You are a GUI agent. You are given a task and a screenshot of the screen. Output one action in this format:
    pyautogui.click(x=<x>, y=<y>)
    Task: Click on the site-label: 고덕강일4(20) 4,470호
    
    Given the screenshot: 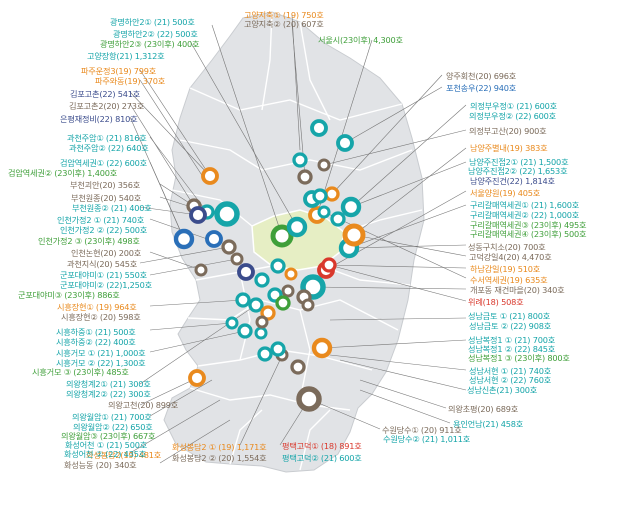 What is the action you would take?
    pyautogui.click(x=510, y=257)
    